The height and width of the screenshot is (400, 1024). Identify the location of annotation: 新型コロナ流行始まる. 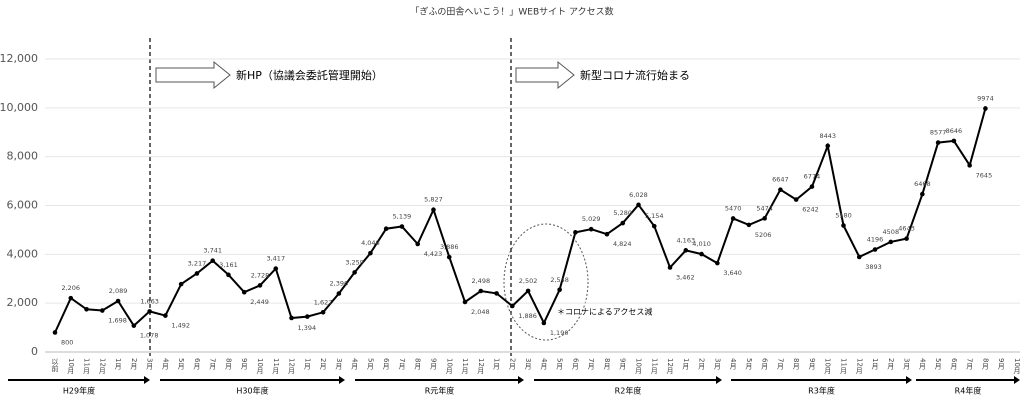
(635, 75).